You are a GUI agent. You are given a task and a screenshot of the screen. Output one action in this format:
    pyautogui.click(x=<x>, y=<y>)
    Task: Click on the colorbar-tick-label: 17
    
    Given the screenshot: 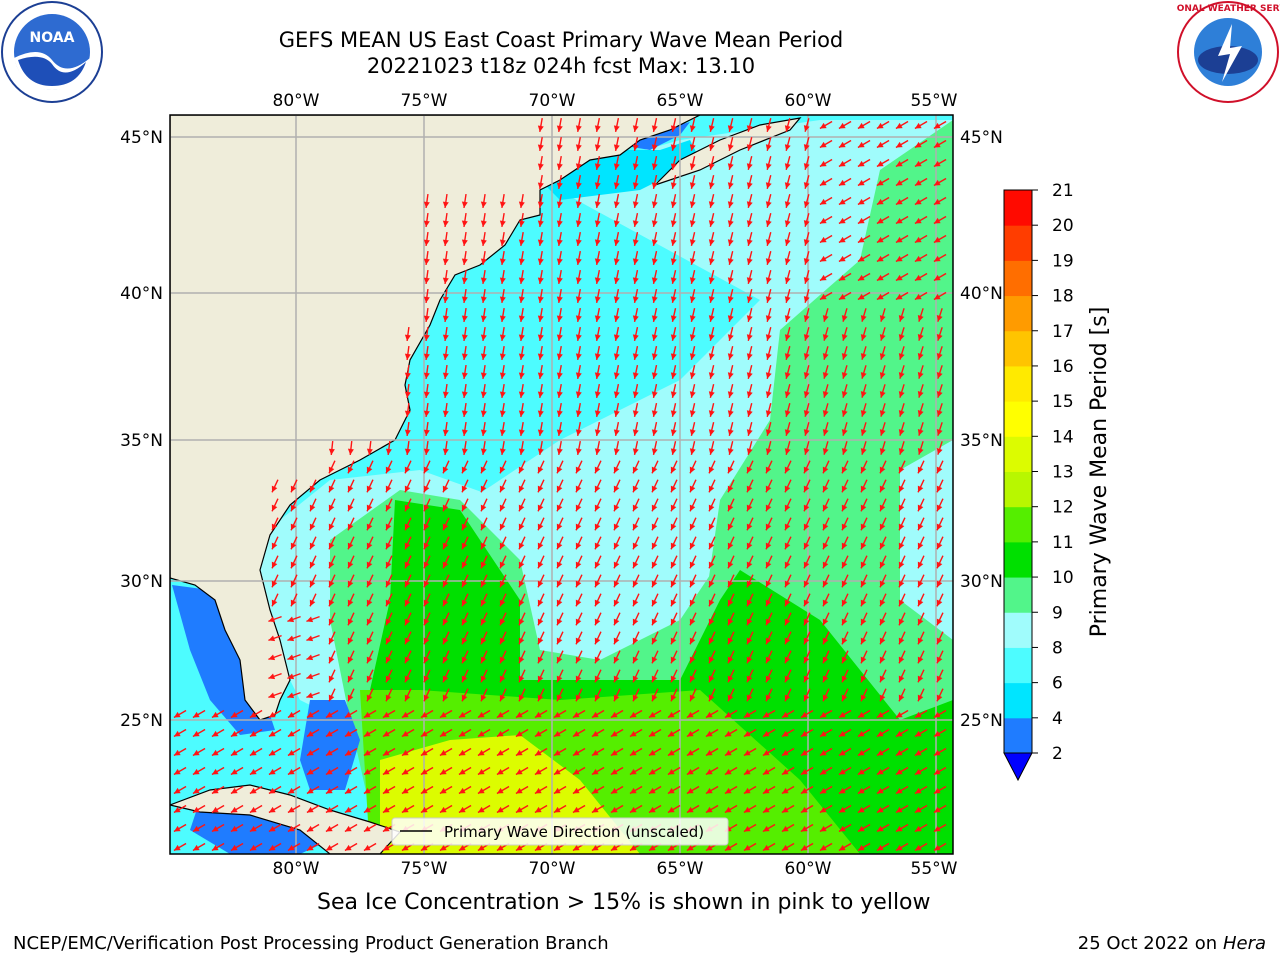 What is the action you would take?
    pyautogui.click(x=1063, y=332)
    